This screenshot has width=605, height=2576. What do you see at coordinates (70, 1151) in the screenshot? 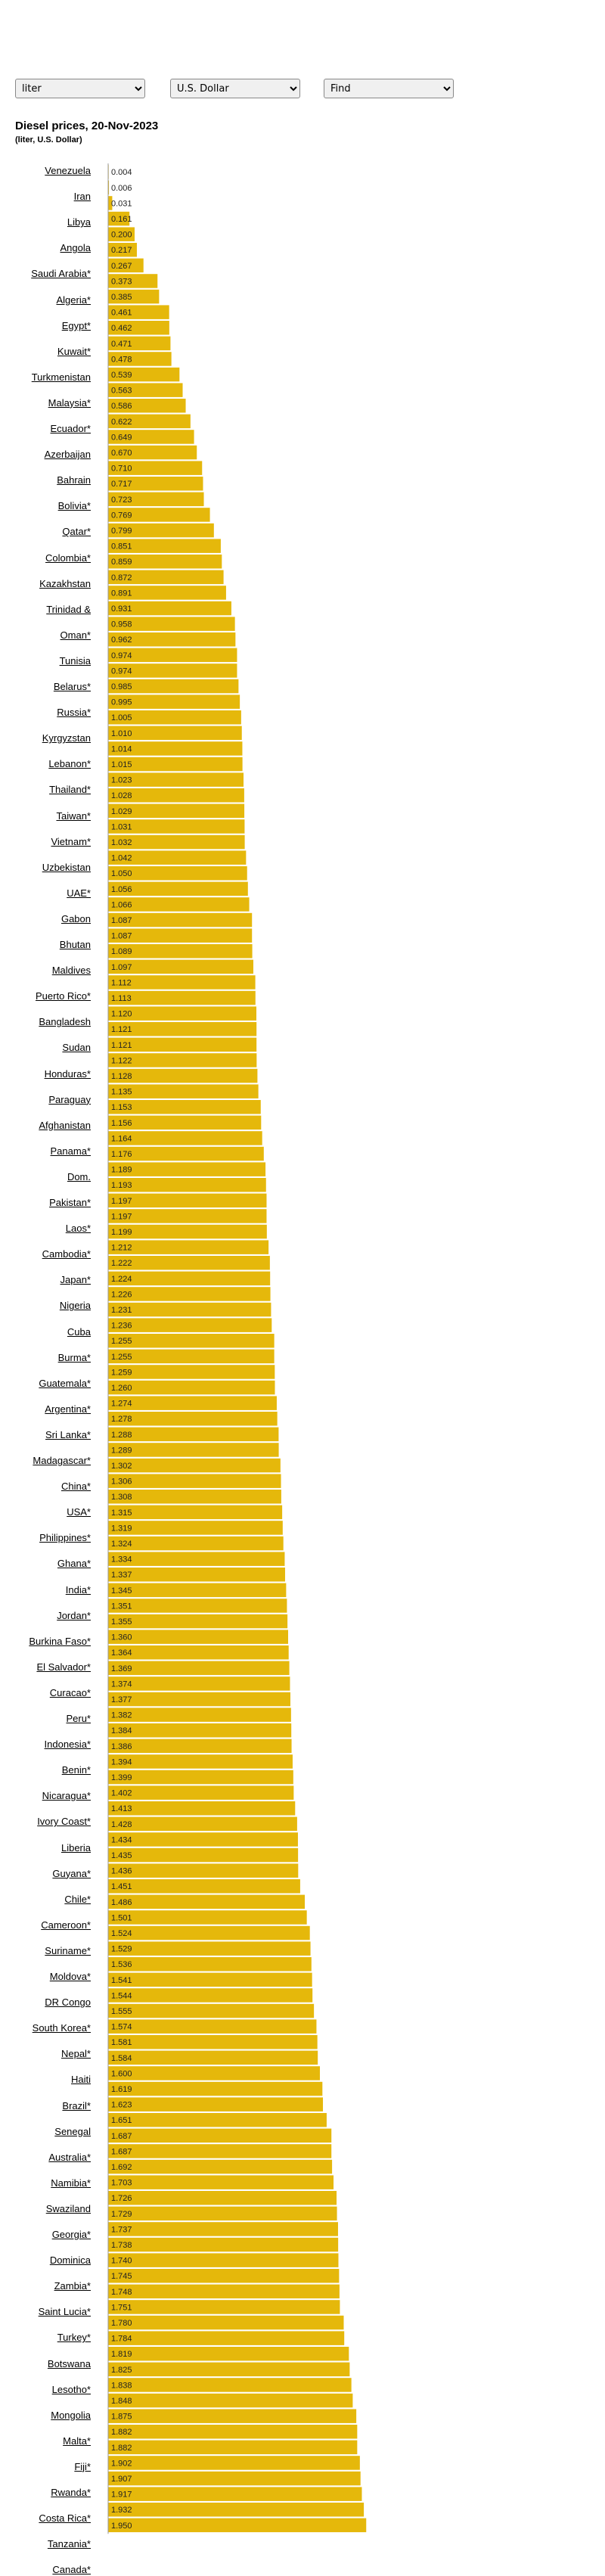
I see `country-link: Panama*` at bounding box center [70, 1151].